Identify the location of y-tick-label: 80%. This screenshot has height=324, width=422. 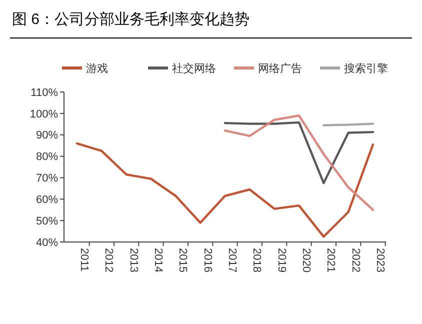
(47, 157).